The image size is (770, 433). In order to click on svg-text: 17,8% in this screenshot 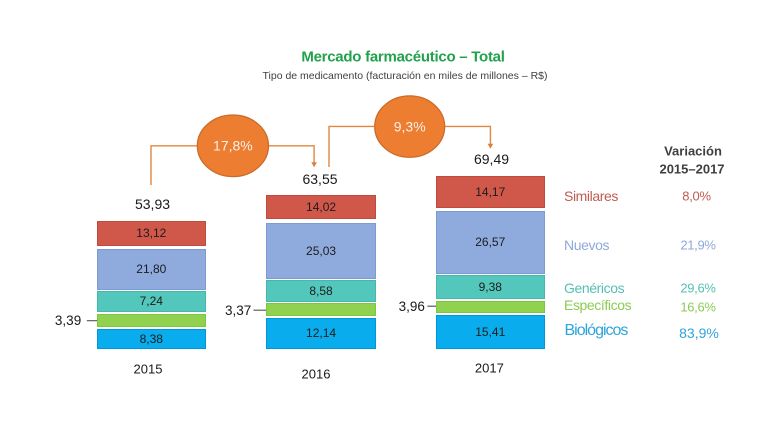, I will do `click(233, 146)`.